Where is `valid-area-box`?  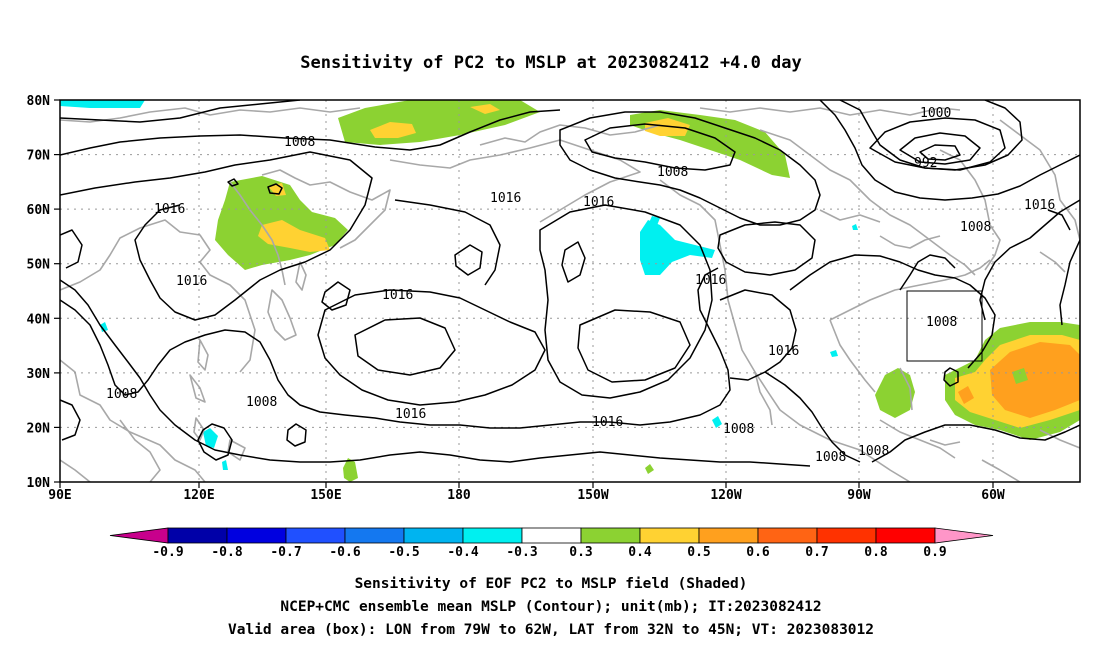 valid-area-box is located at coordinates (944, 326).